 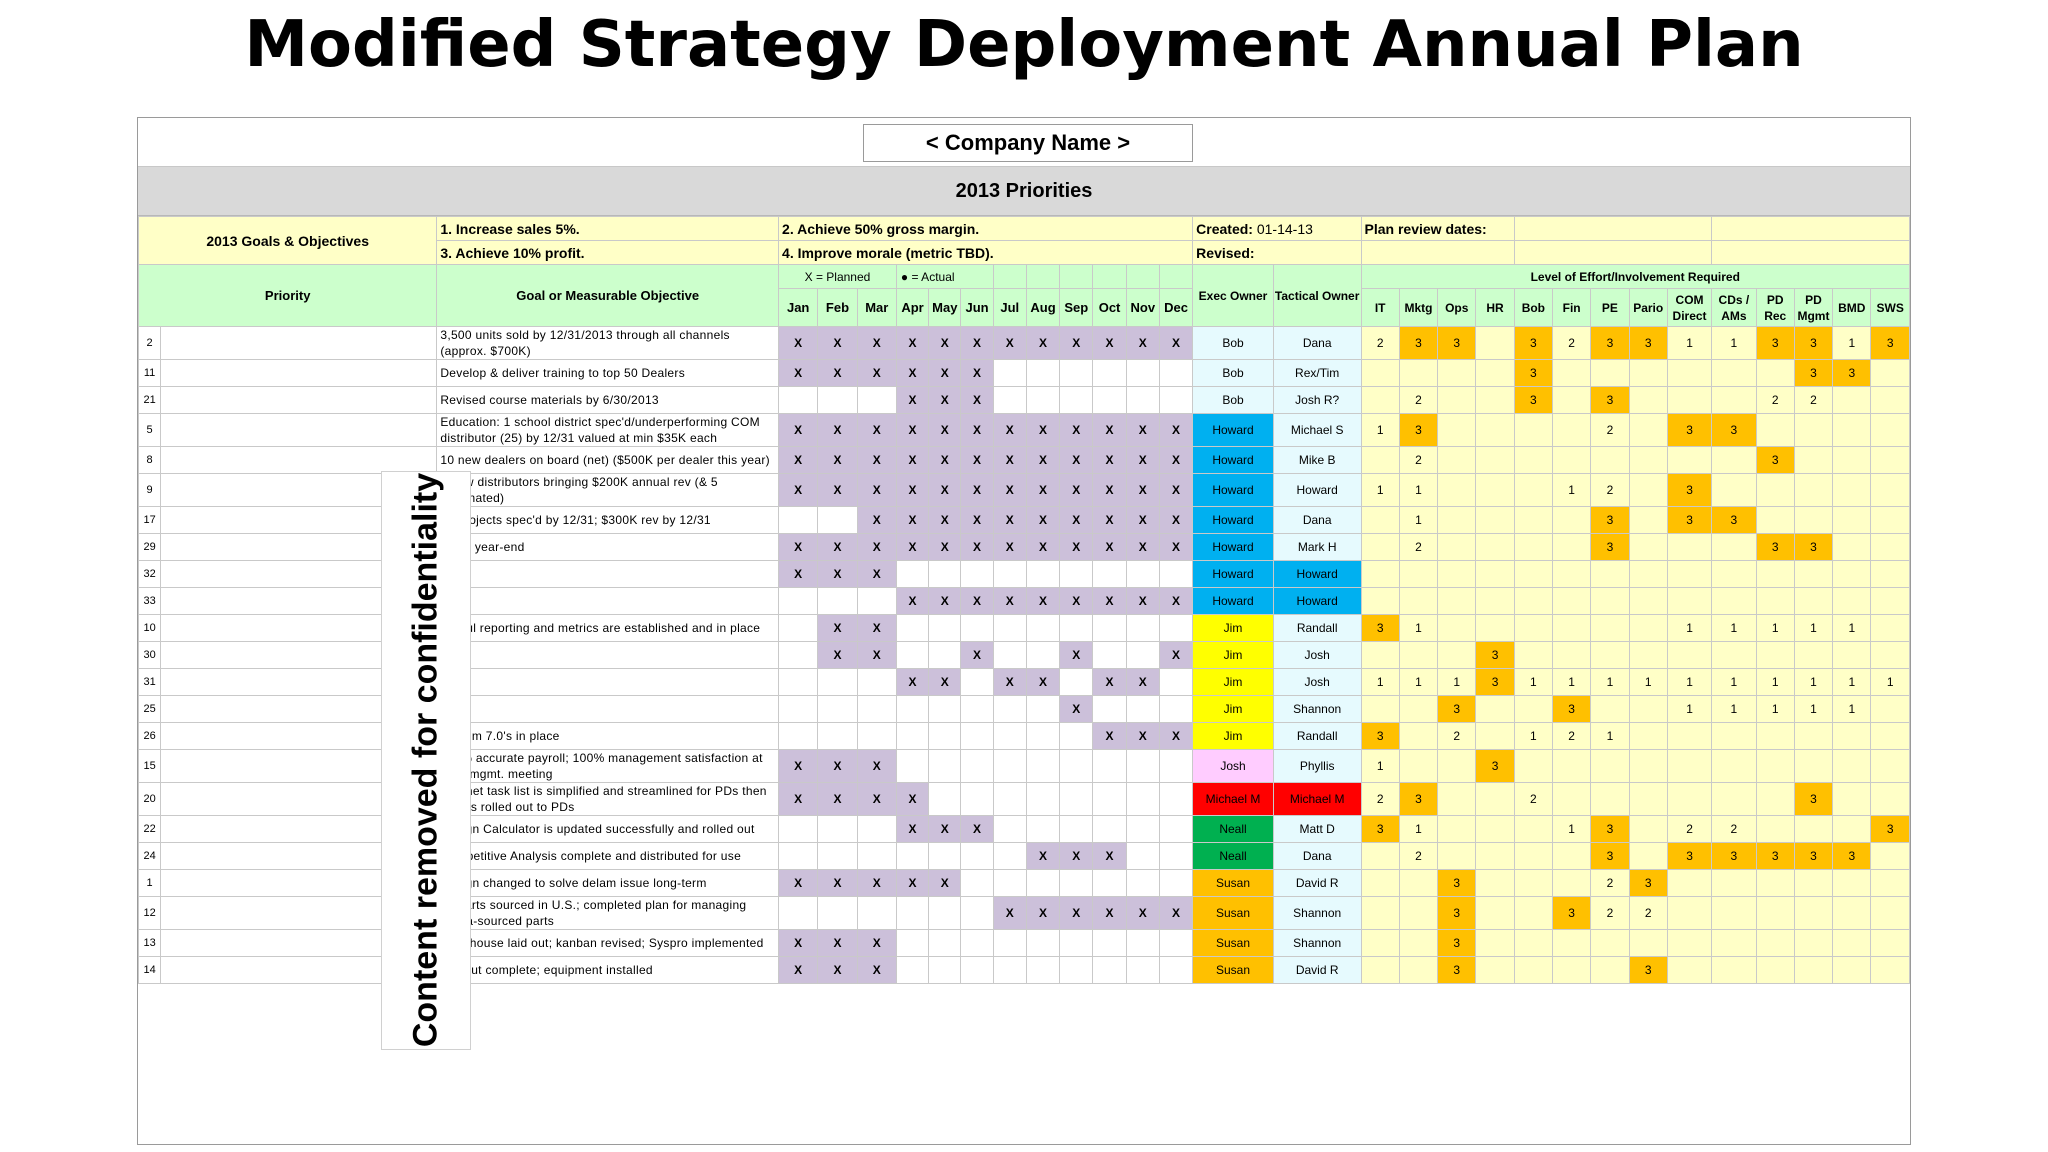 What do you see at coordinates (608, 400) in the screenshot?
I see `objective-cell: Revised course materials by 6/30/2013` at bounding box center [608, 400].